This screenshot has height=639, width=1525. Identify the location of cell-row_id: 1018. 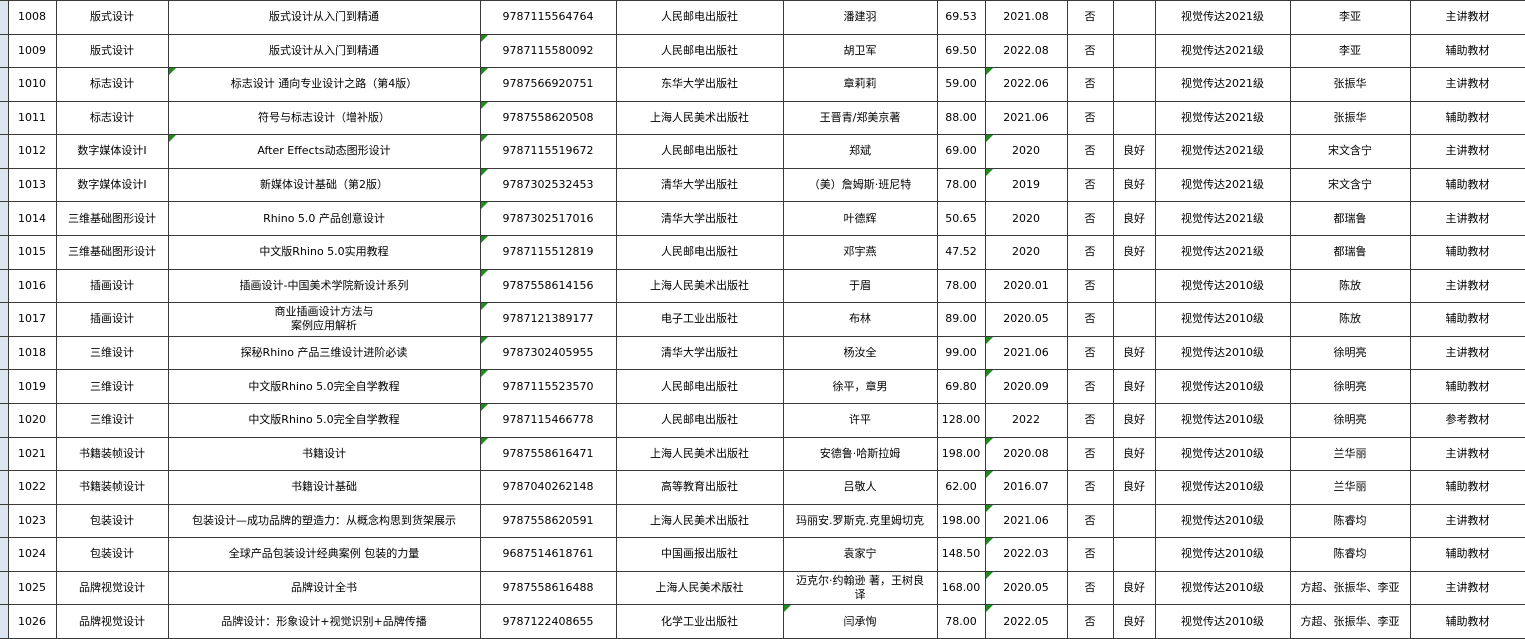
(32, 353).